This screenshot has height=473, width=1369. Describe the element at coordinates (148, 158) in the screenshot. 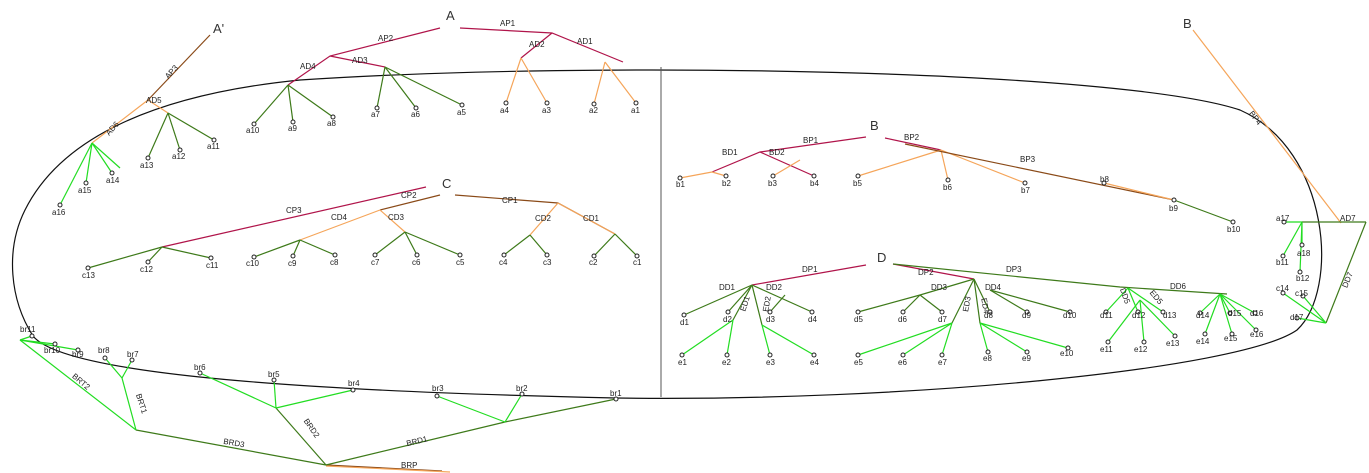

I see `node-a13` at that location.